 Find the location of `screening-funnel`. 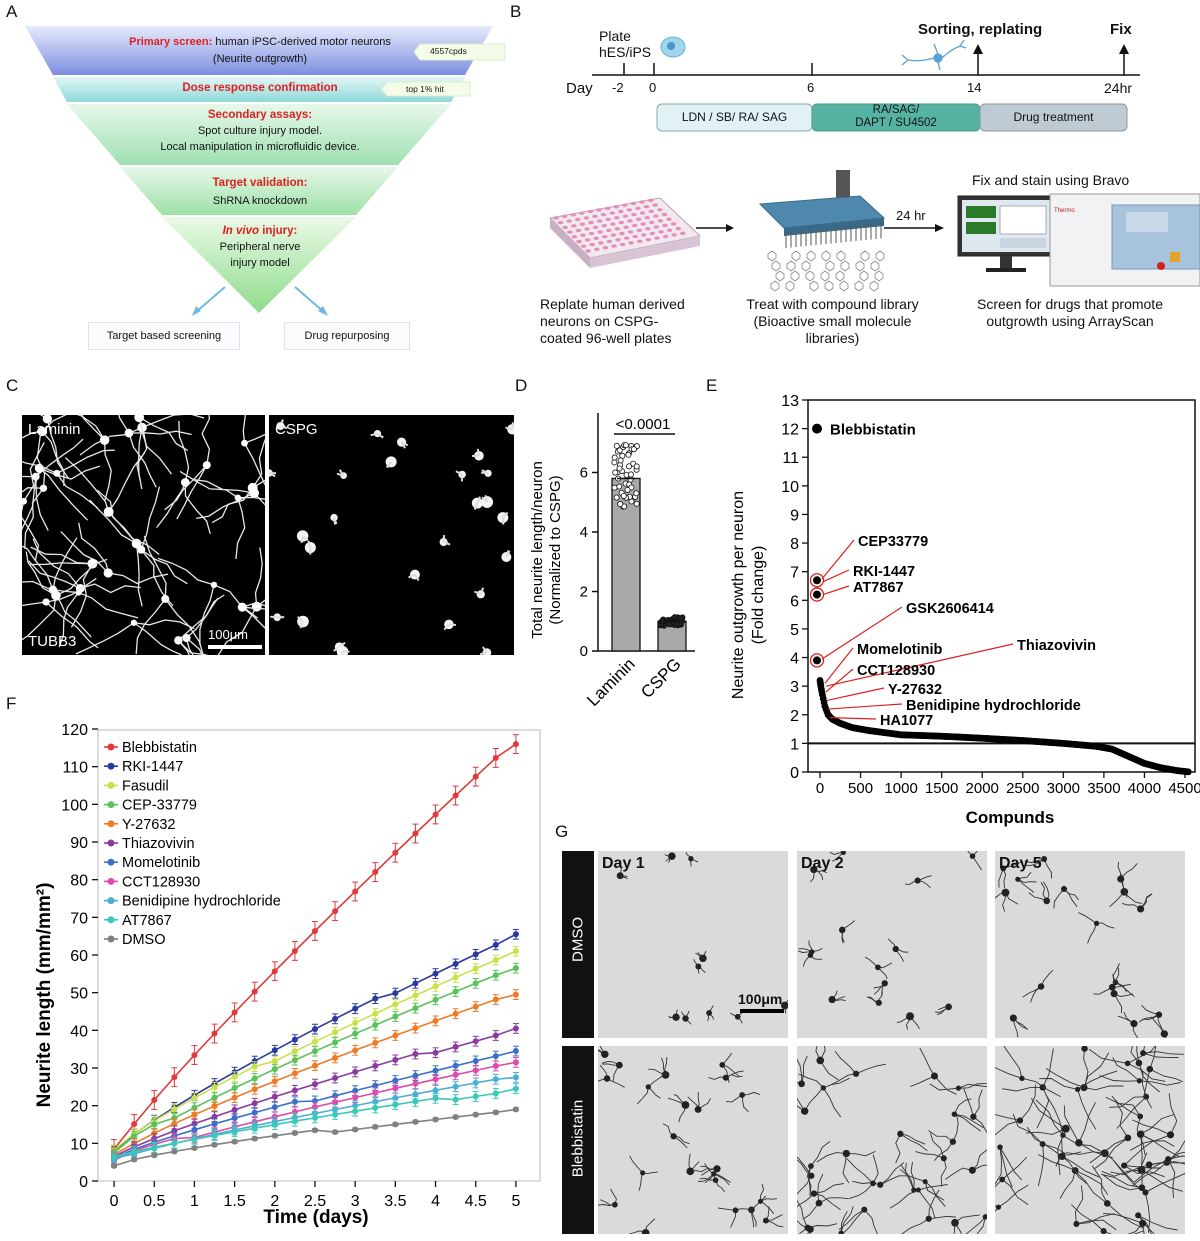

screening-funnel is located at coordinates (265, 171).